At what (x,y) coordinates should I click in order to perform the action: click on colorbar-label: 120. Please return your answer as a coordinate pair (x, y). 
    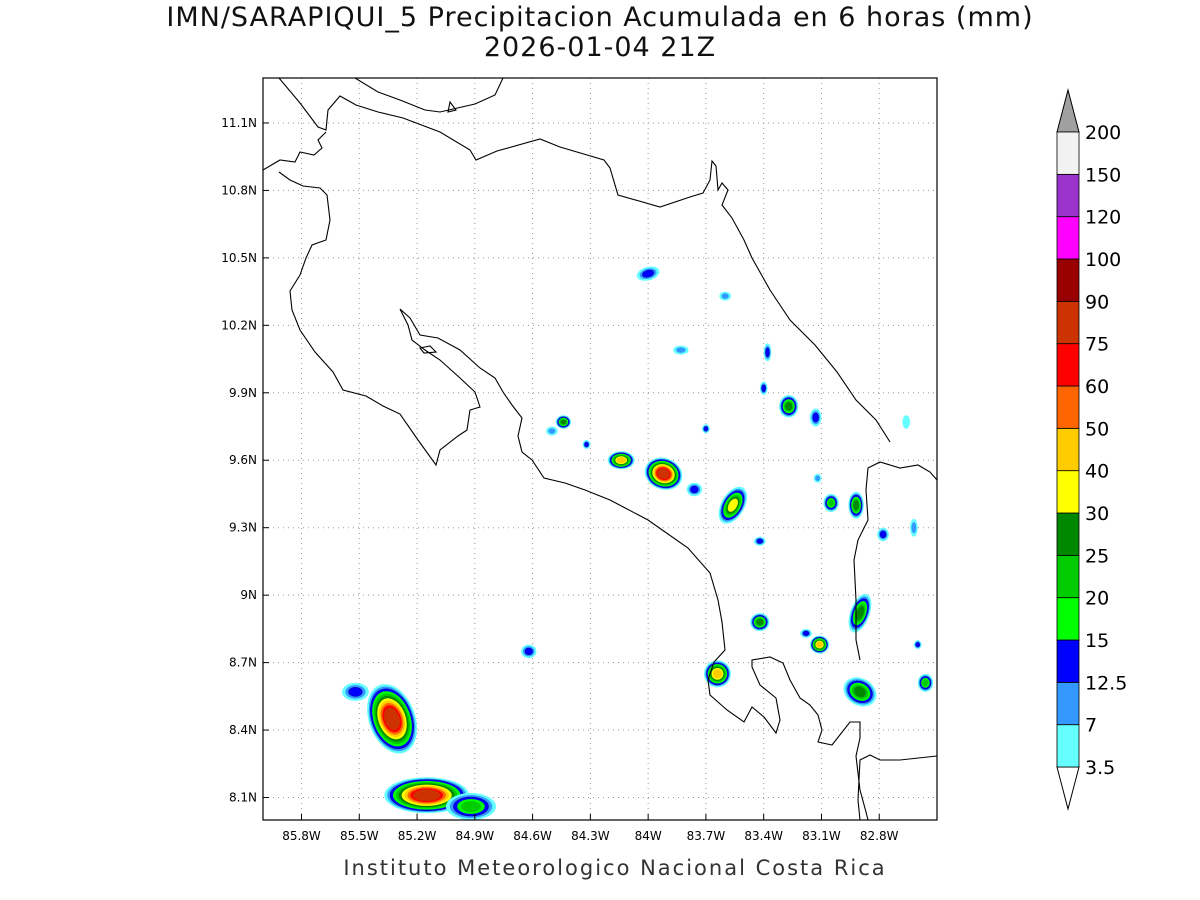
    Looking at the image, I should click on (1103, 218).